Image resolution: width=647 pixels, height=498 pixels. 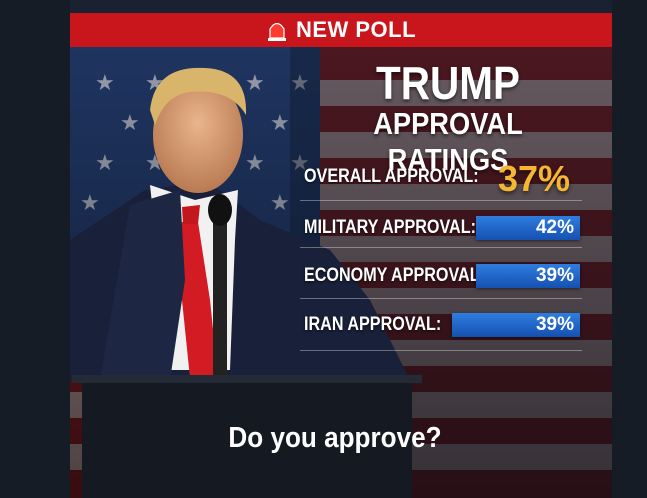 What do you see at coordinates (528, 228) in the screenshot?
I see `row-value: 42%` at bounding box center [528, 228].